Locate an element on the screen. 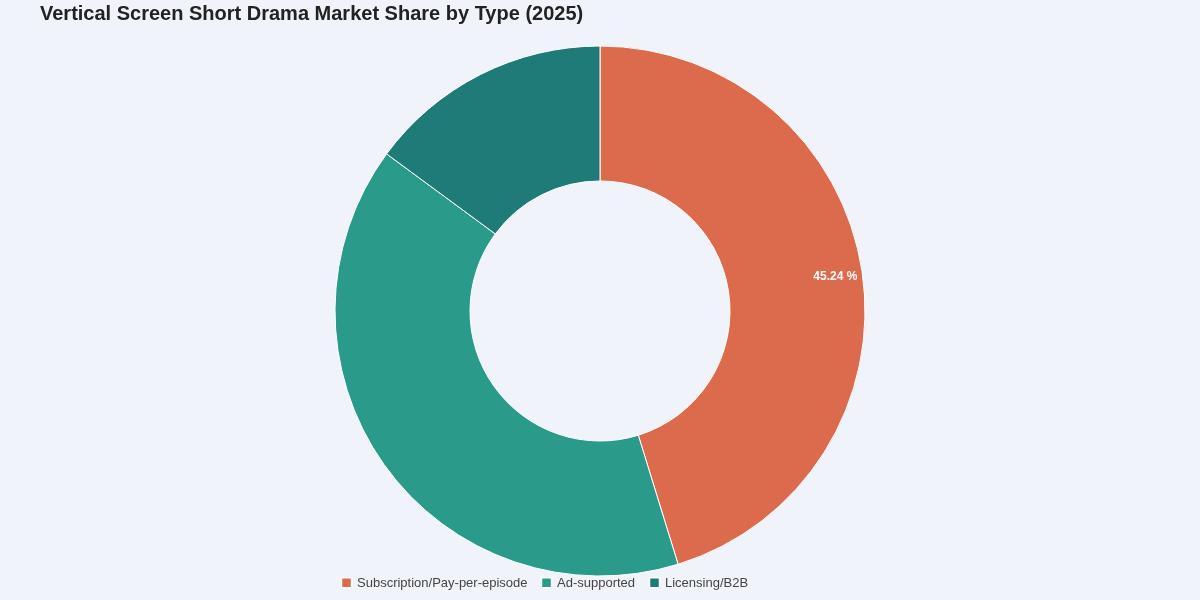 The height and width of the screenshot is (600, 1200). legend-label: Licensing/B2B is located at coordinates (707, 582).